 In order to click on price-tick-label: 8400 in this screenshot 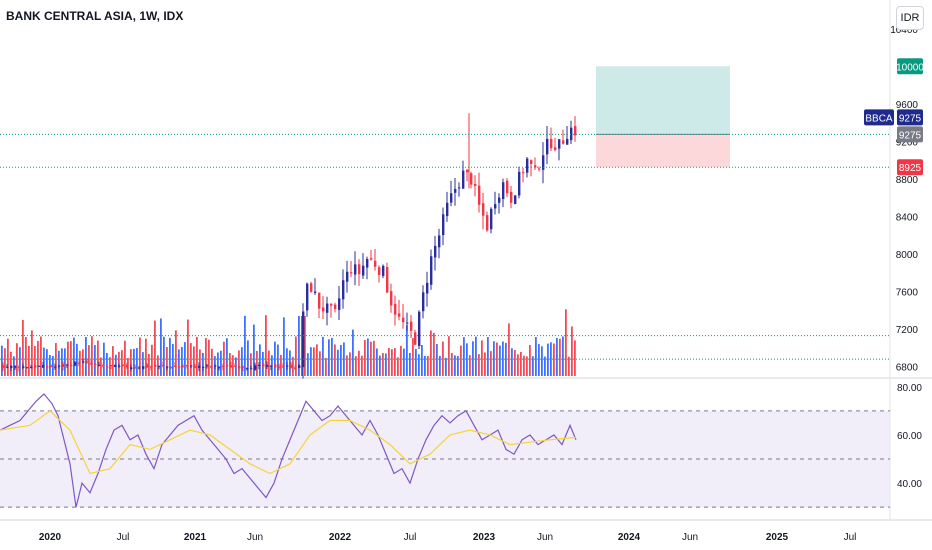, I will do `click(907, 217)`.